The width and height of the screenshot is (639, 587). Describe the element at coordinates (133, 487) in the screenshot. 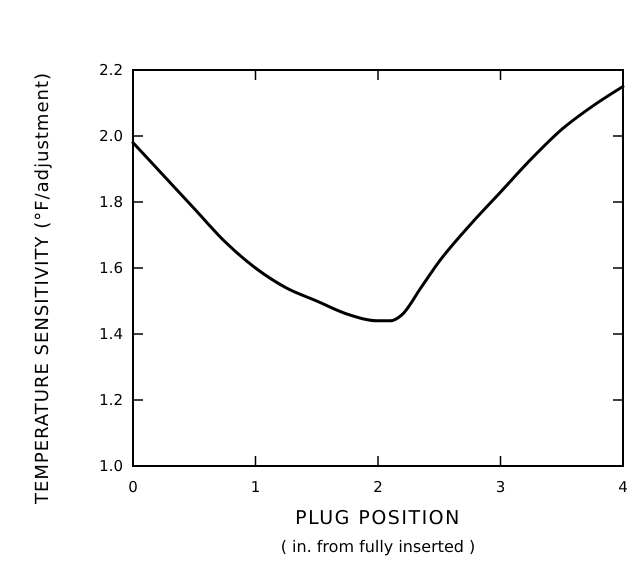

I see `x-tick-label: 0` at that location.